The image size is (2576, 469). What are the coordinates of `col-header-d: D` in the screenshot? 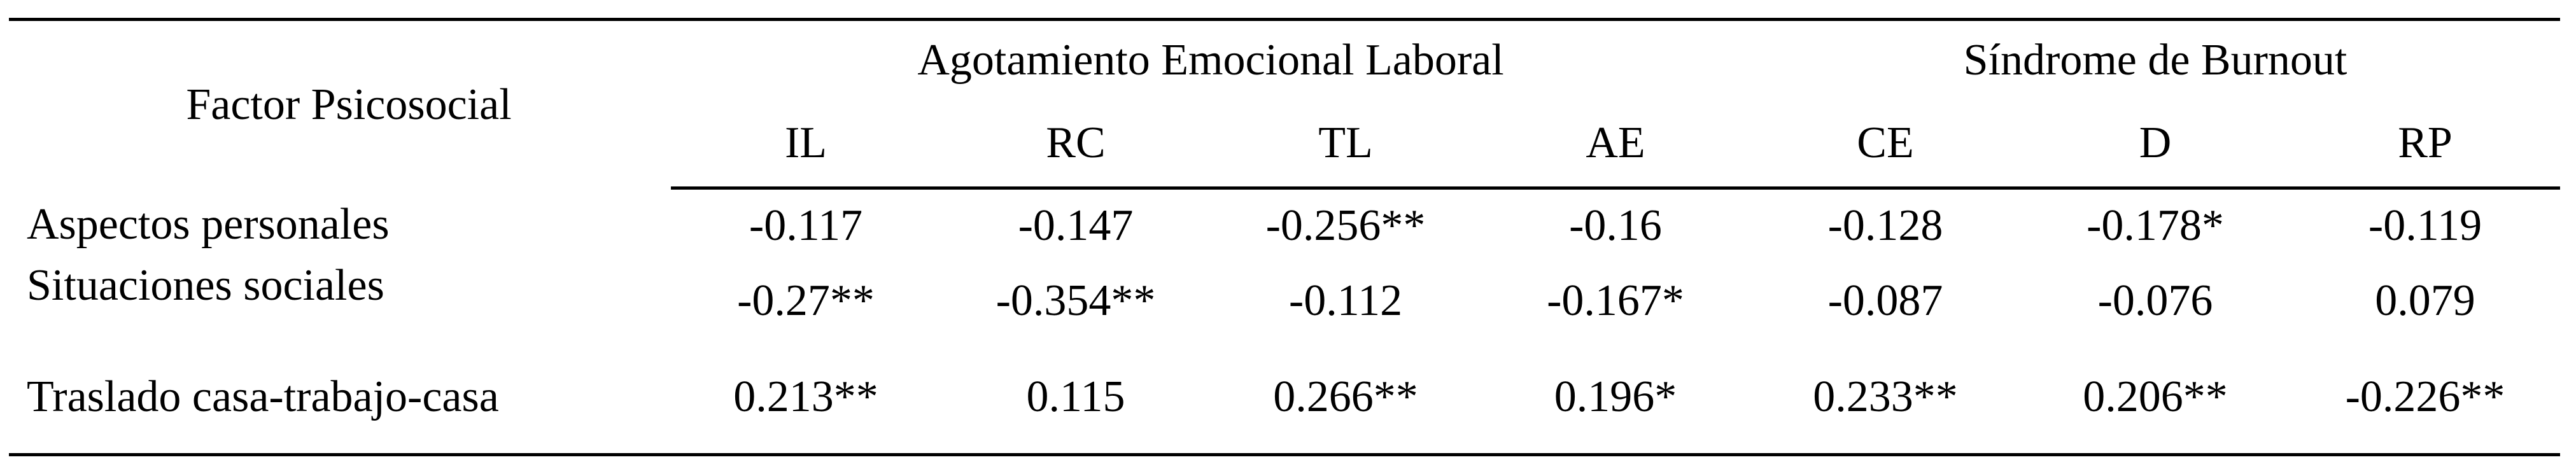 It's located at (2156, 144).